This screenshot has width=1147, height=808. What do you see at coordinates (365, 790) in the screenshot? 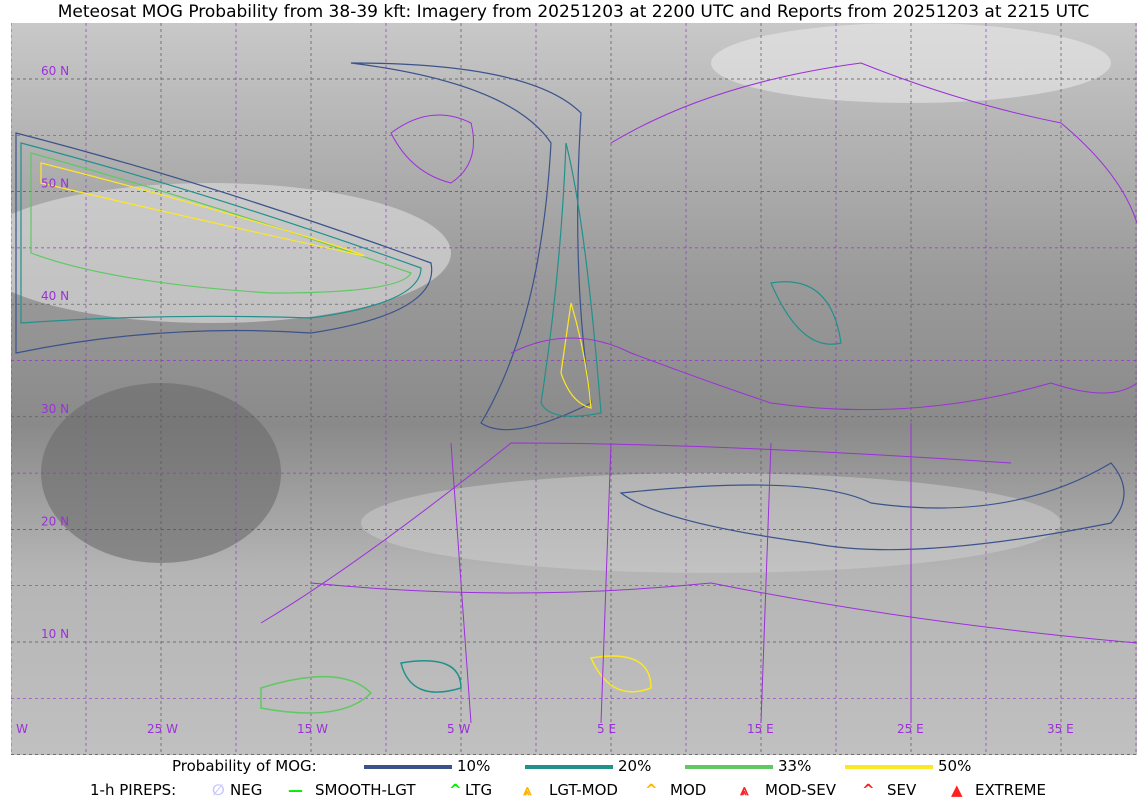
I see `pirep-legend-item-label: SMOOTH-LGT` at bounding box center [365, 790].